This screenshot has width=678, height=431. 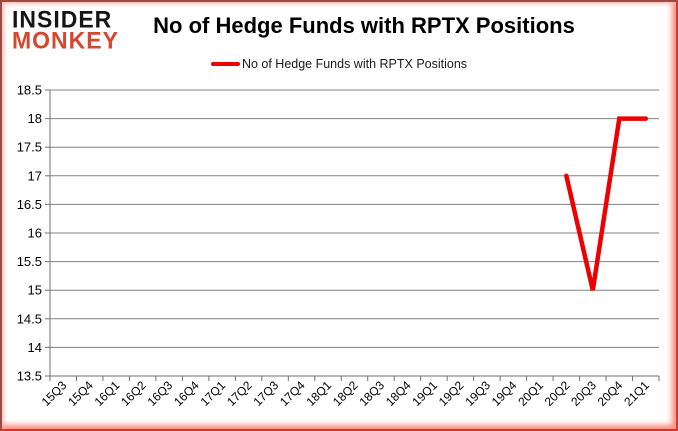 I want to click on x-tick-label: 18Q4, so click(x=398, y=393).